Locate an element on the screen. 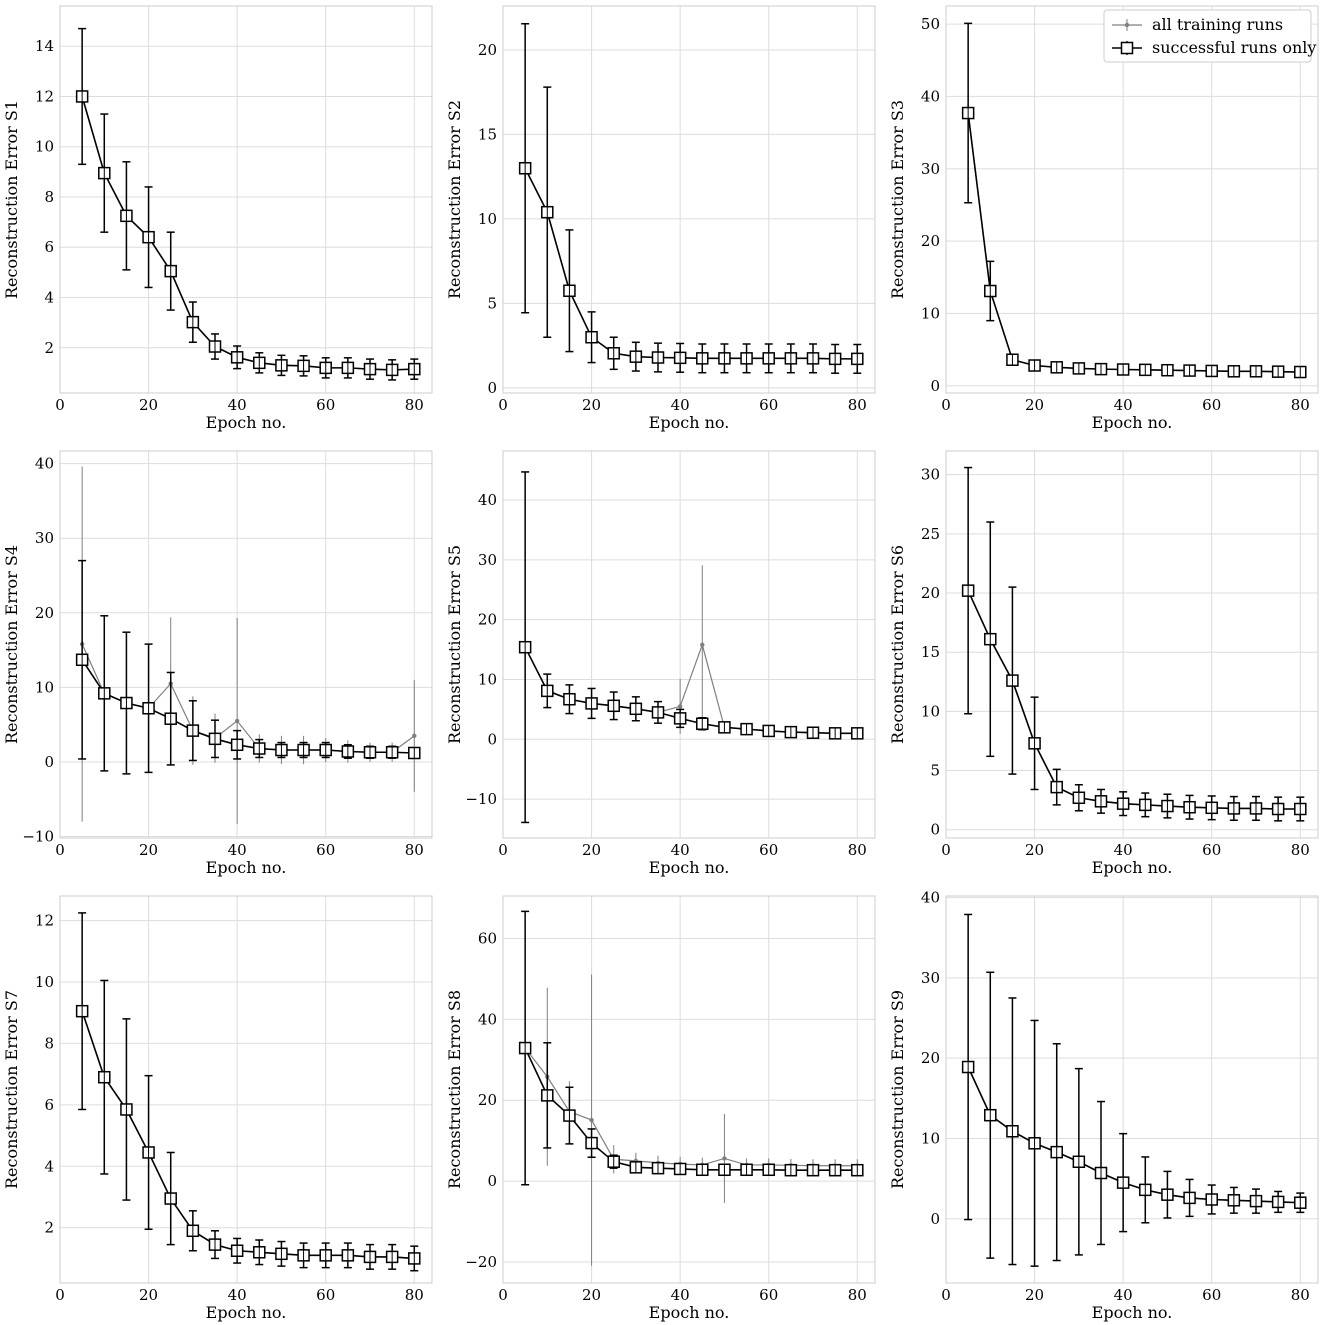 The width and height of the screenshot is (1325, 1325). chart-6-ytick-label: 30 is located at coordinates (930, 475).